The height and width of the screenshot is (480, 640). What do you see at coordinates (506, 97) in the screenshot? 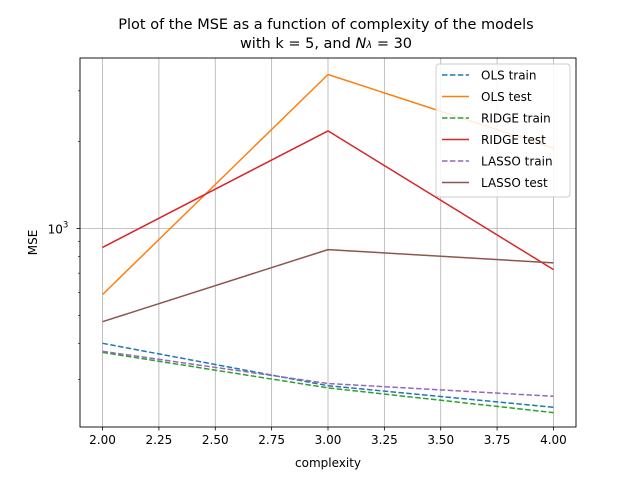
I see `legend-label: OLS test` at bounding box center [506, 97].